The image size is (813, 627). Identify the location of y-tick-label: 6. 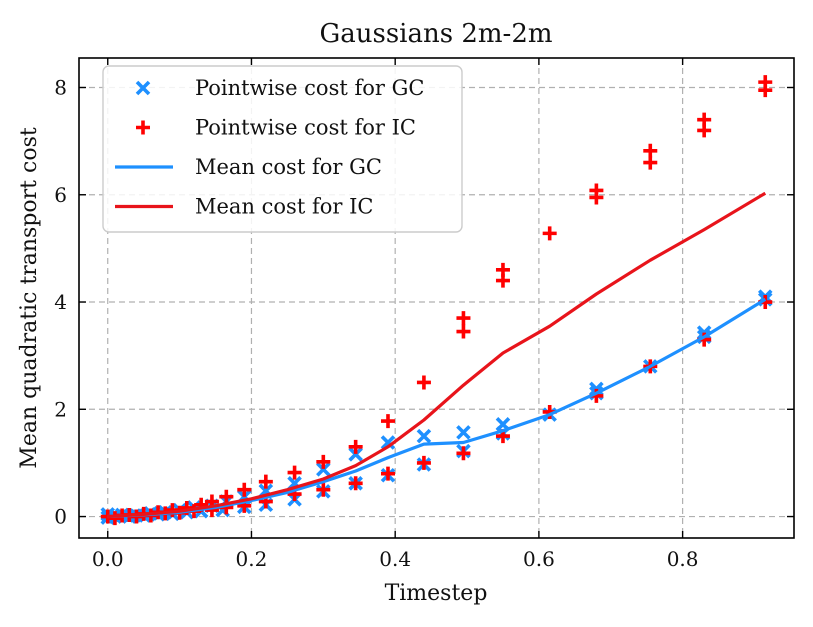
(60, 195).